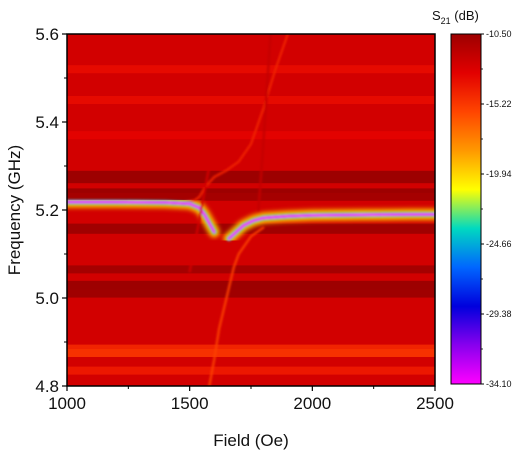 The height and width of the screenshot is (453, 523). What do you see at coordinates (251, 399) in the screenshot?
I see `x-axis: 1000 1500 2000 2500` at bounding box center [251, 399].